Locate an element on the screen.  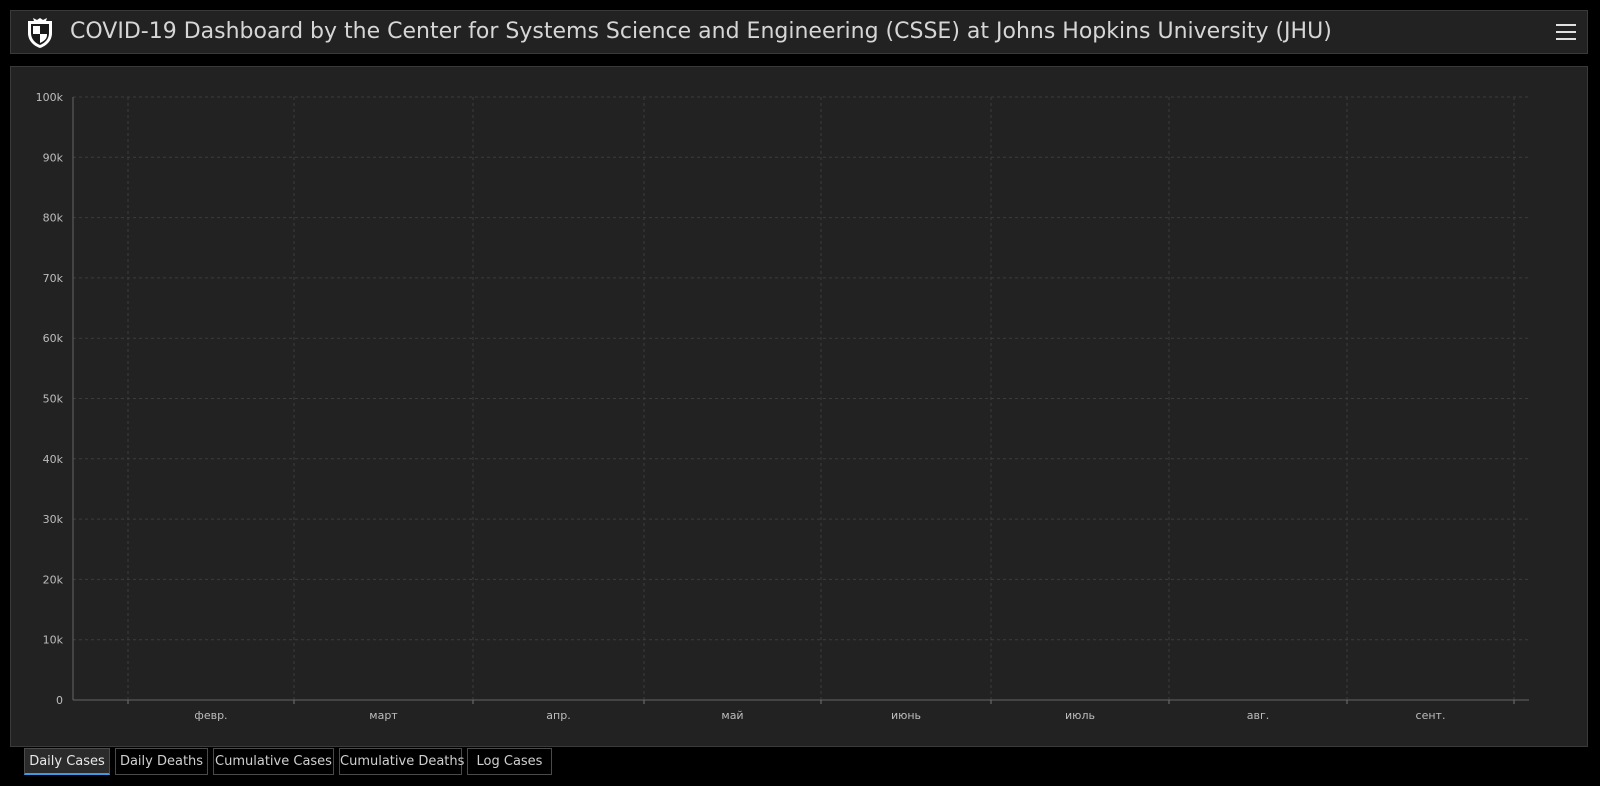
y-tick-label: 70k is located at coordinates (53, 278).